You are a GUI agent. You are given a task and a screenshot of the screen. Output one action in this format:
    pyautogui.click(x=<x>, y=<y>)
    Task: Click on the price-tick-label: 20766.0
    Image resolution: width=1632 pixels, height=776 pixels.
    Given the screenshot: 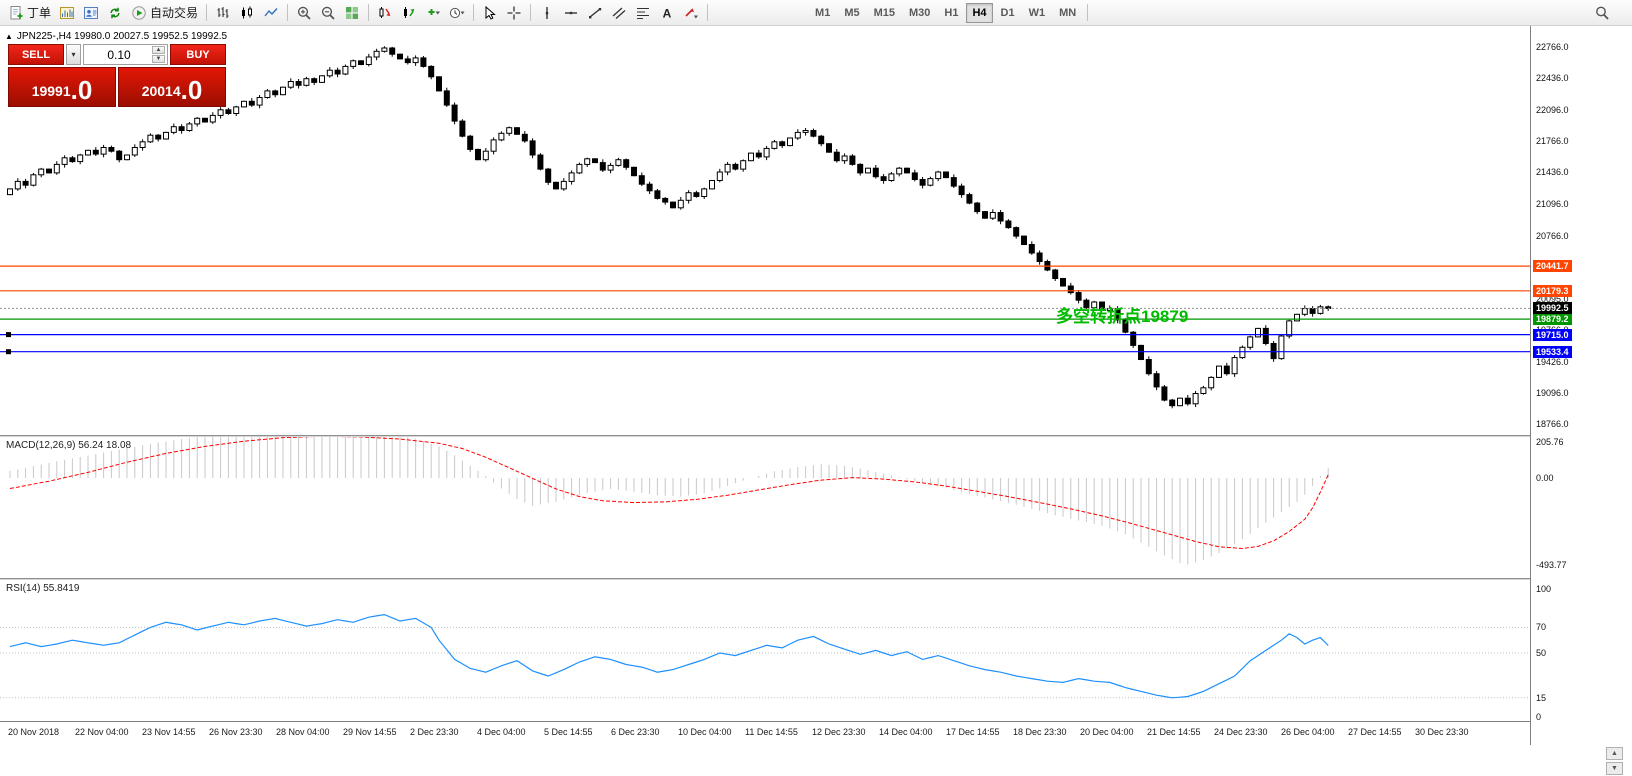 What is the action you would take?
    pyautogui.click(x=1552, y=235)
    